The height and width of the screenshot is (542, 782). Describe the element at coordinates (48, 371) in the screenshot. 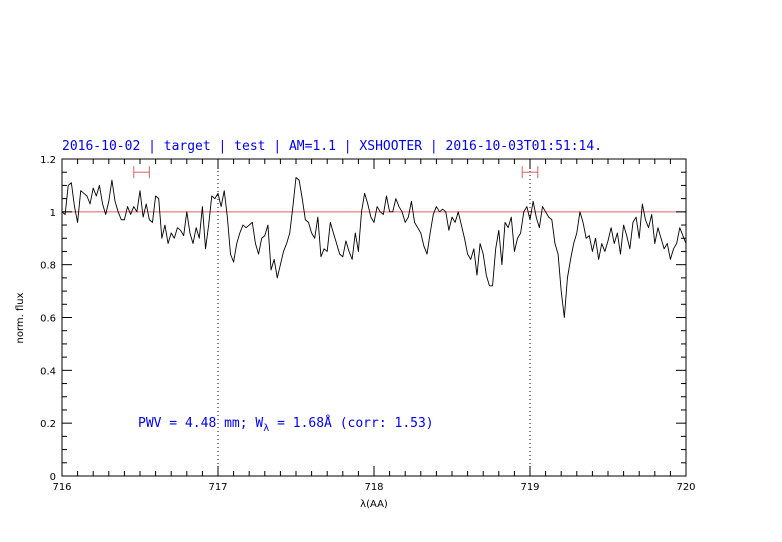

I see `y-tick-label: 0.4` at that location.